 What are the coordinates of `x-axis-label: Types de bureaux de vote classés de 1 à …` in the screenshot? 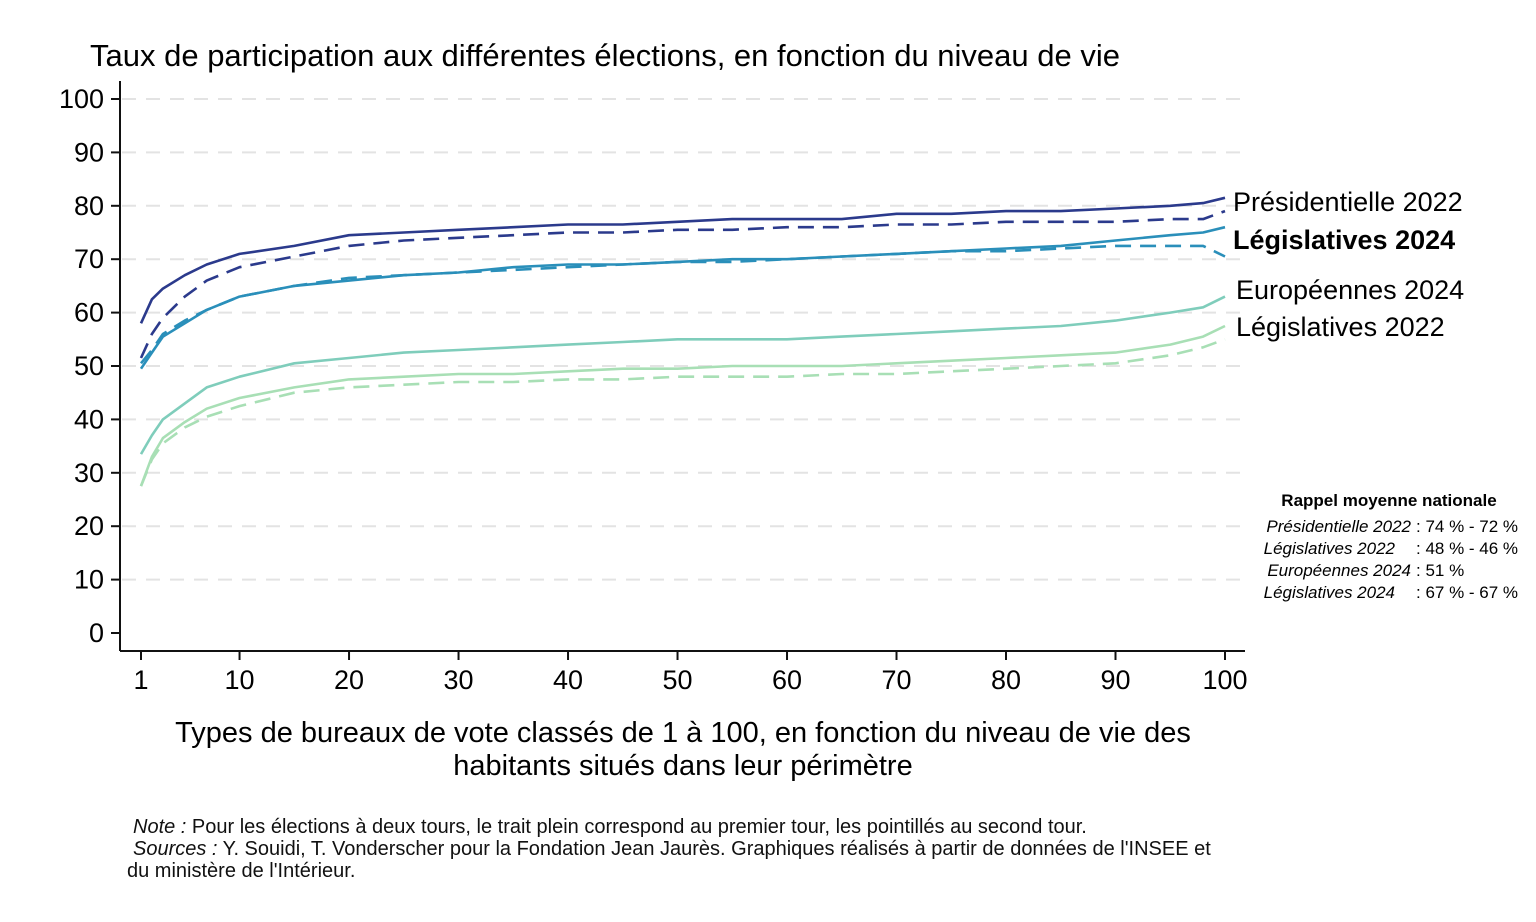 It's located at (683, 749).